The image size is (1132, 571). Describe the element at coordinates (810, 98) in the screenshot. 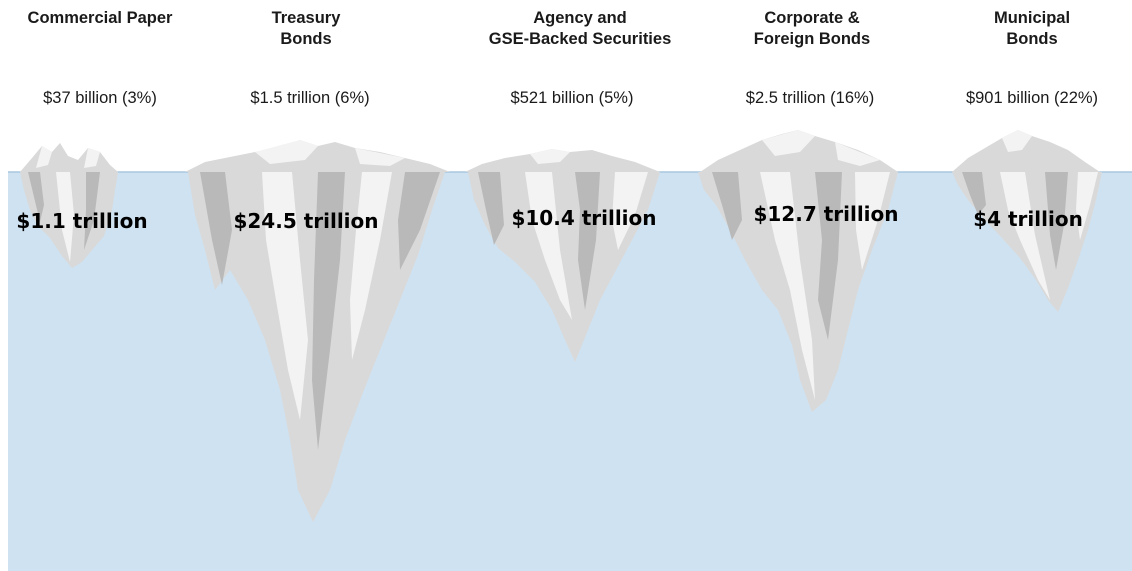

I see `above-water-corporate-foreign: $2.5 trillion (16%)` at that location.